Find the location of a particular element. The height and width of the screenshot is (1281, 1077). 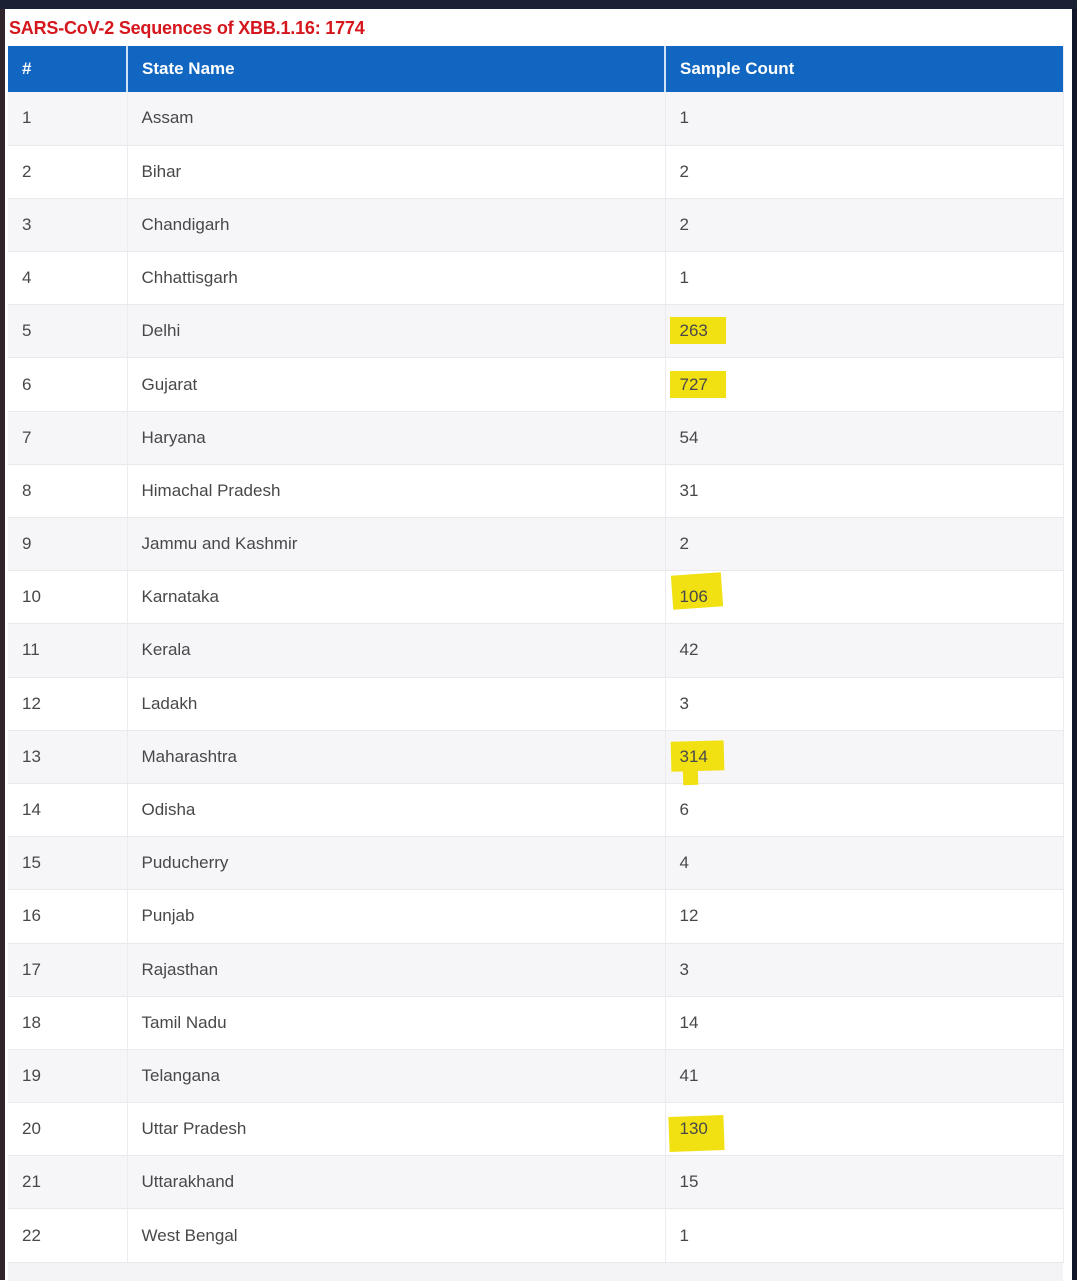

sample-count: 727 is located at coordinates (698, 384).